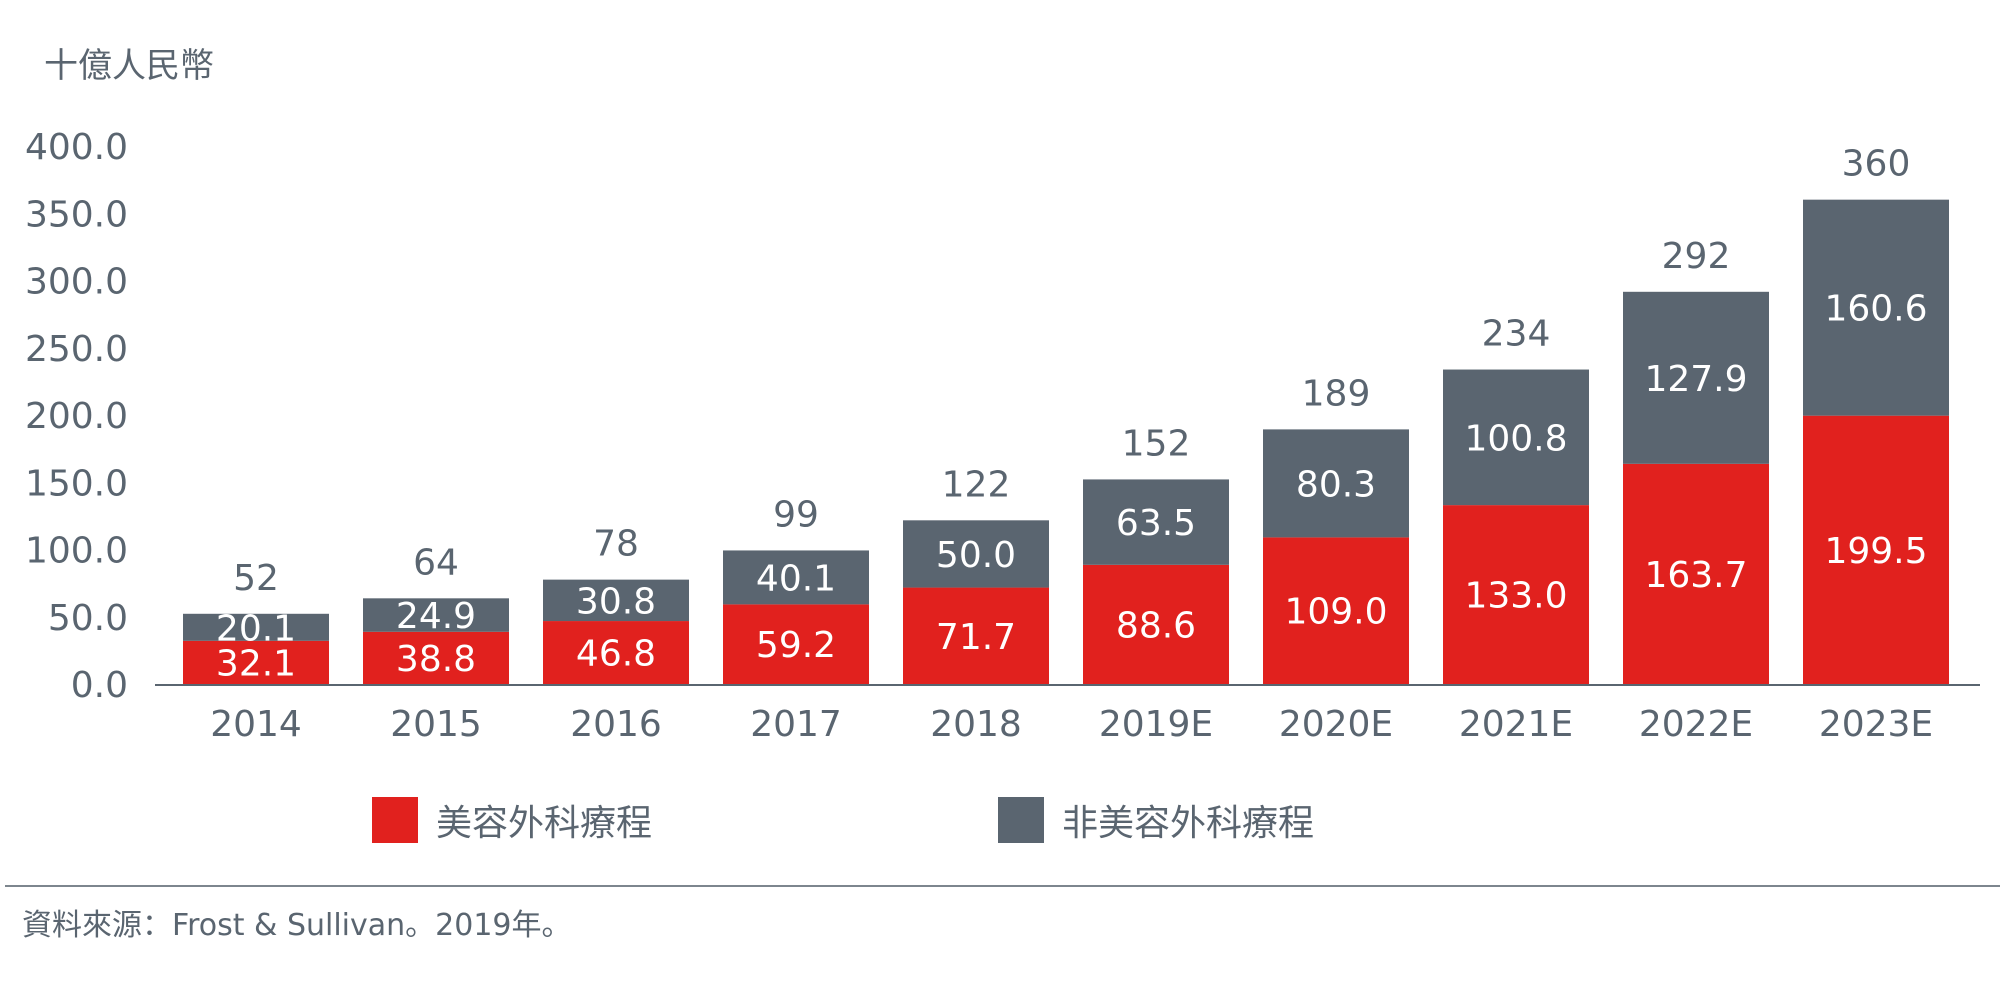  I want to click on x-tick-label: 2022E, so click(1696, 724).